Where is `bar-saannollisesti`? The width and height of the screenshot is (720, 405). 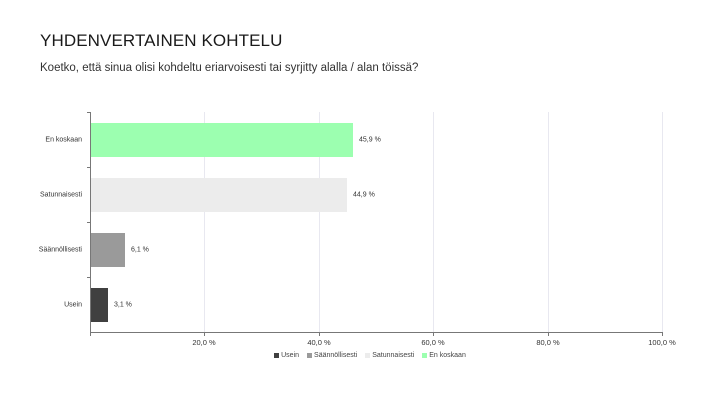
bar-saannollisesti is located at coordinates (108, 250).